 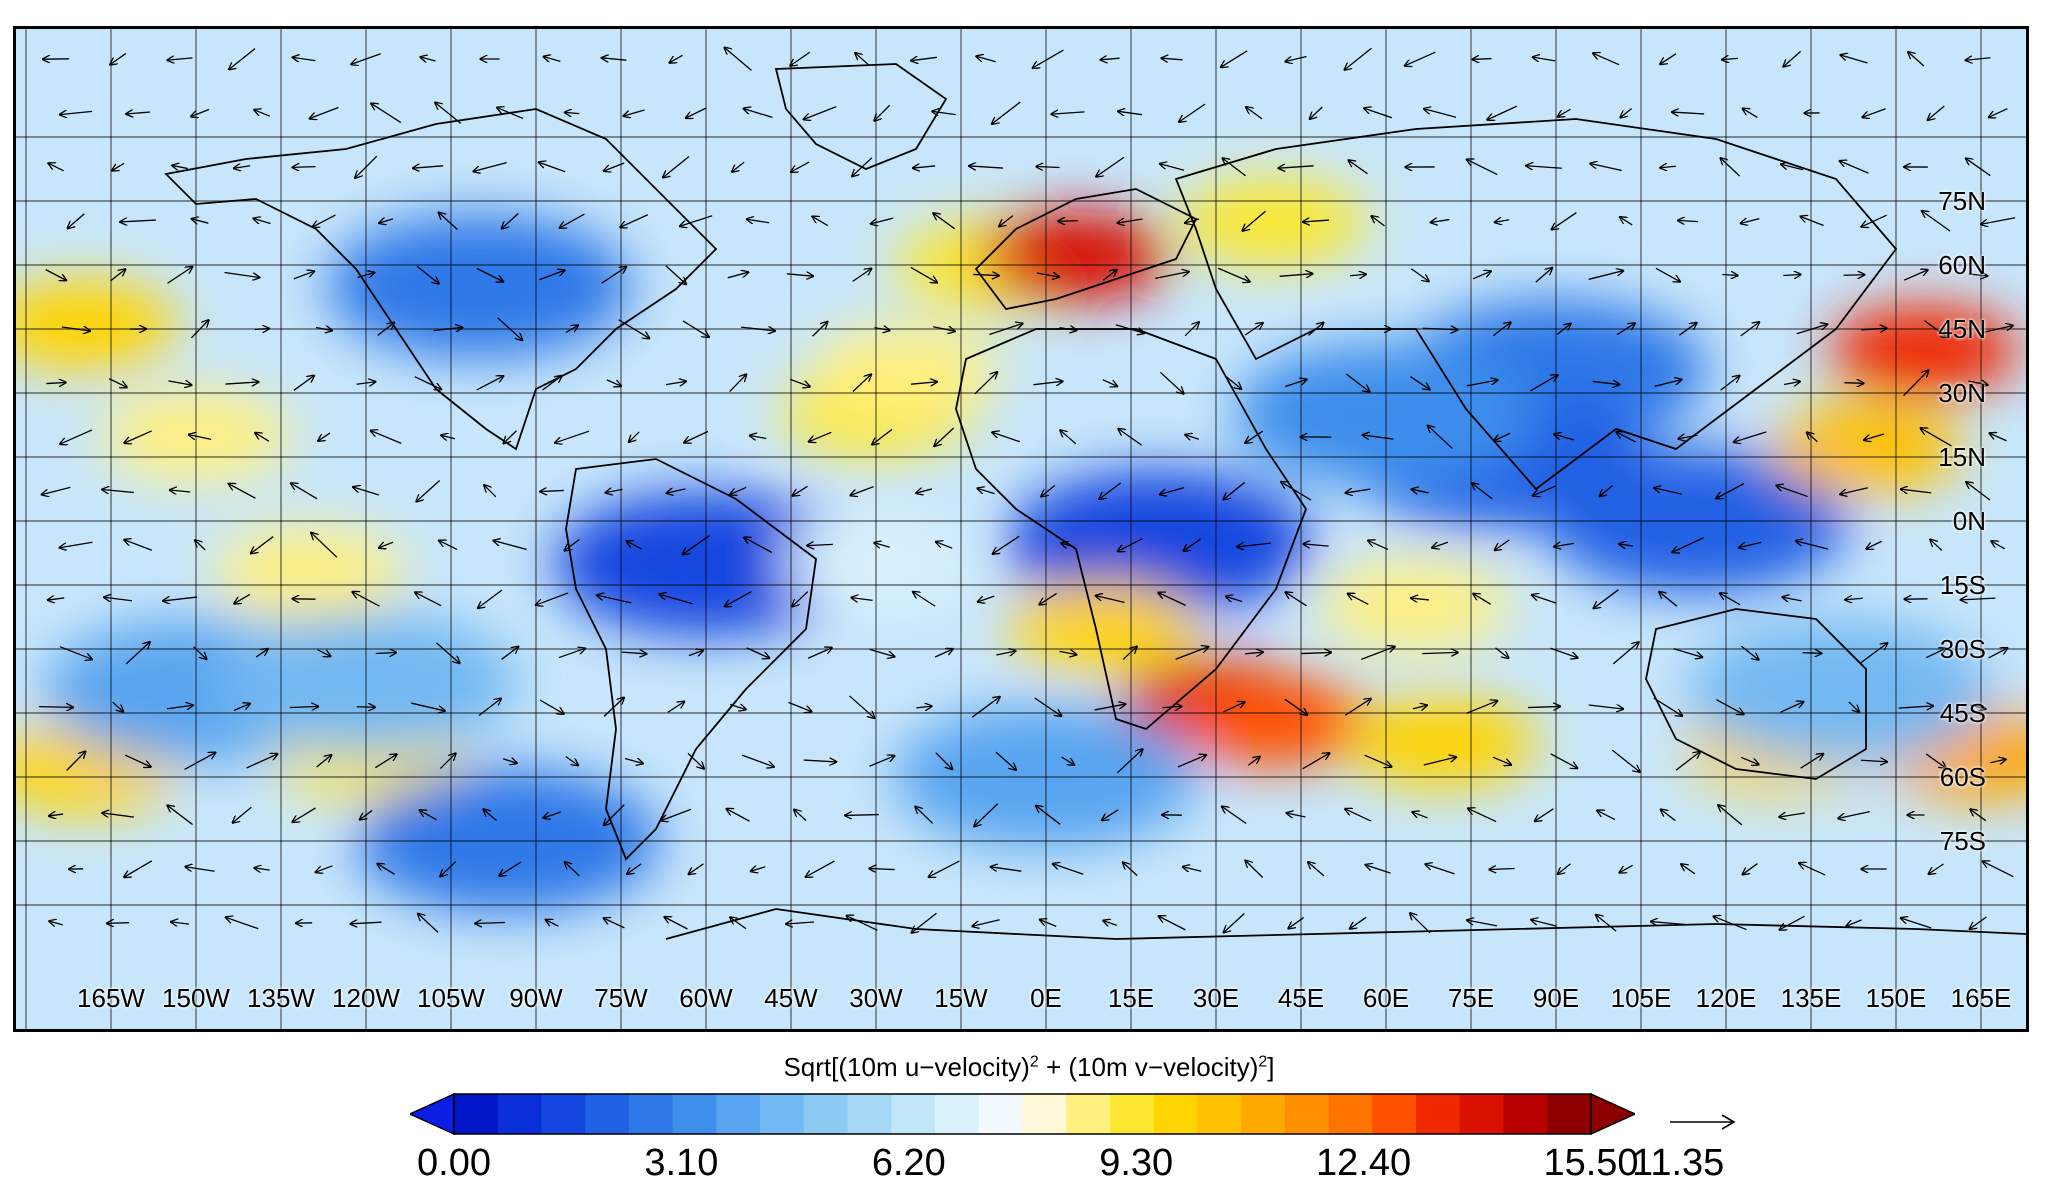 What do you see at coordinates (1022, 1114) in the screenshot?
I see `colorbar` at bounding box center [1022, 1114].